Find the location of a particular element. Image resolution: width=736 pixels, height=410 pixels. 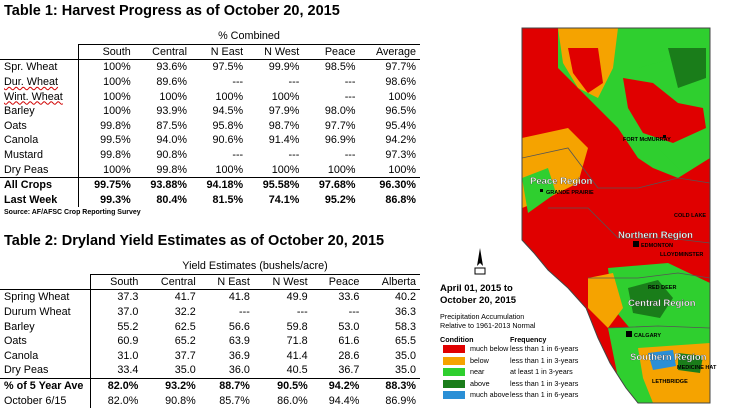

table-row: Oats 99.8% 87.5% 95.8% 98.7% 97.7% 95.4% is located at coordinates (210, 126).